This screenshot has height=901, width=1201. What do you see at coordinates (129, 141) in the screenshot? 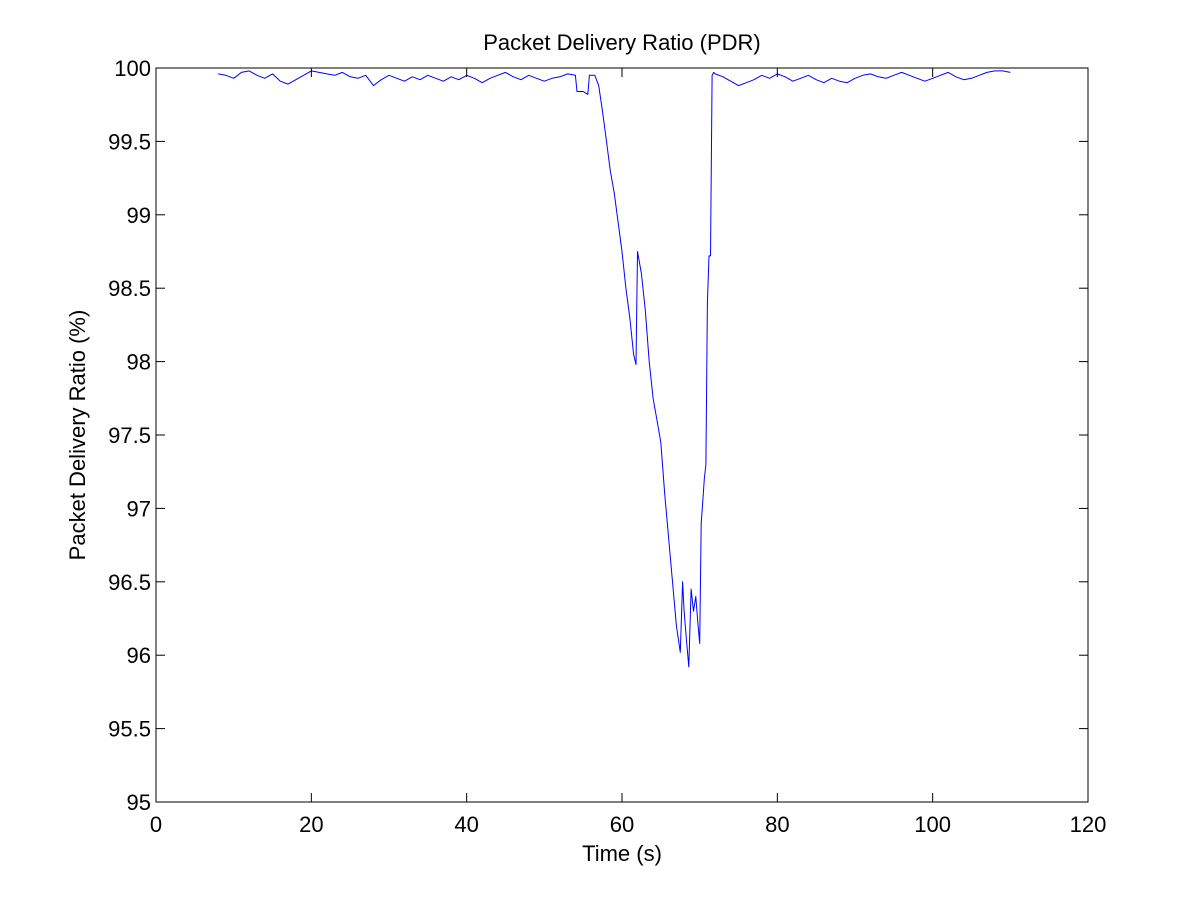
I see `y-tick-label: 99.5` at bounding box center [129, 141].